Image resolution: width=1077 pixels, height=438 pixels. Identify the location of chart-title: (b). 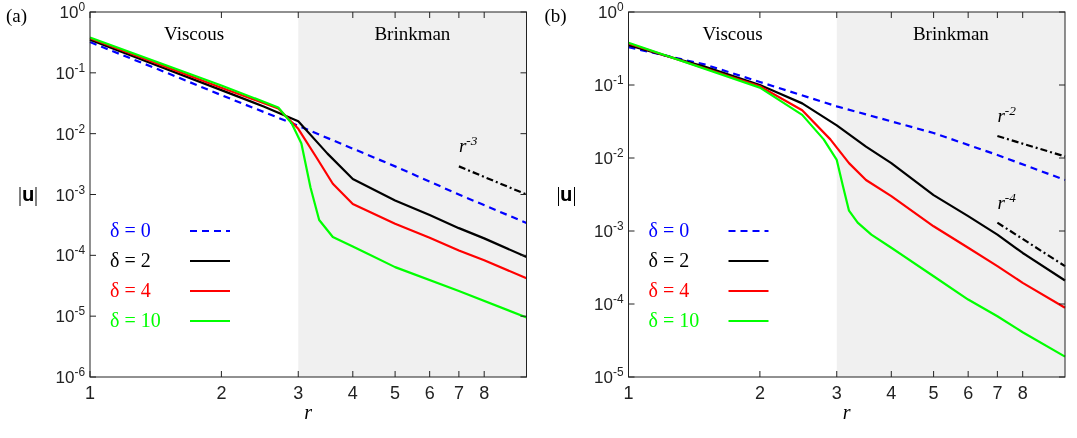
(555, 16).